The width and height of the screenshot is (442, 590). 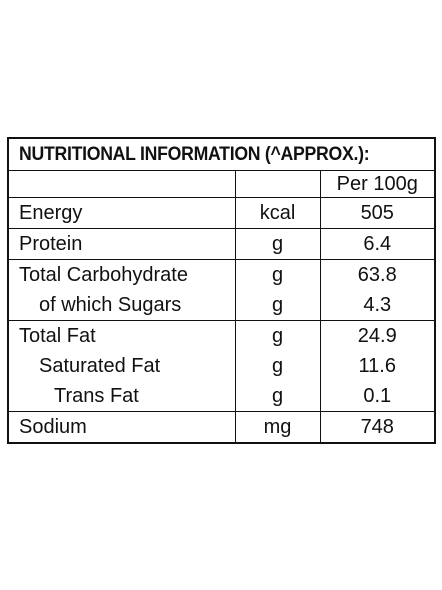 I want to click on table-row-sodium: Sodium mg 748, so click(x=221, y=426).